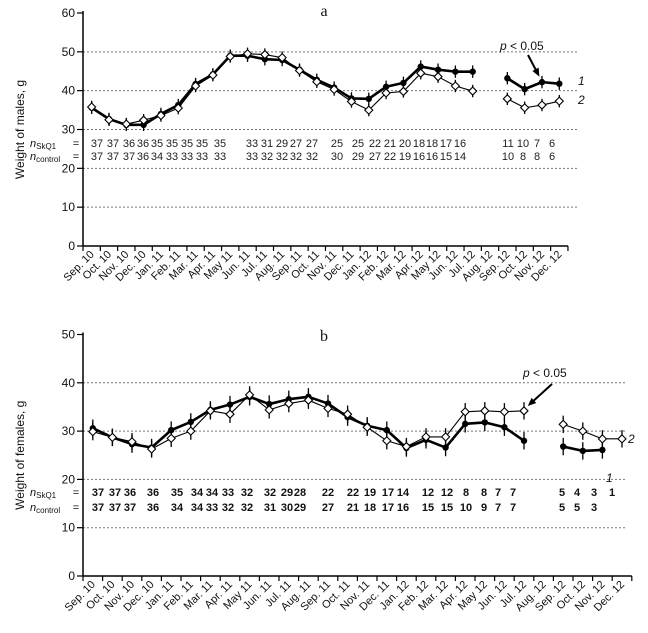 The height and width of the screenshot is (633, 648). I want to click on n-skq1-value: 5, so click(562, 493).